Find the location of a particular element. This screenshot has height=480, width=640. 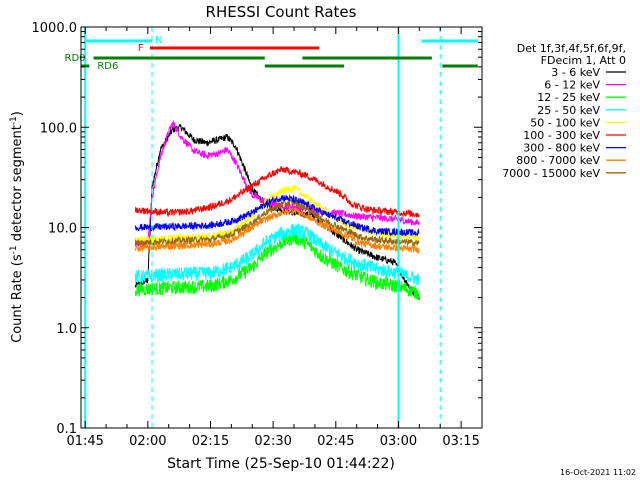

x-axis-label: Start Time (25-Sep-10 01:44:22) is located at coordinates (281, 464).